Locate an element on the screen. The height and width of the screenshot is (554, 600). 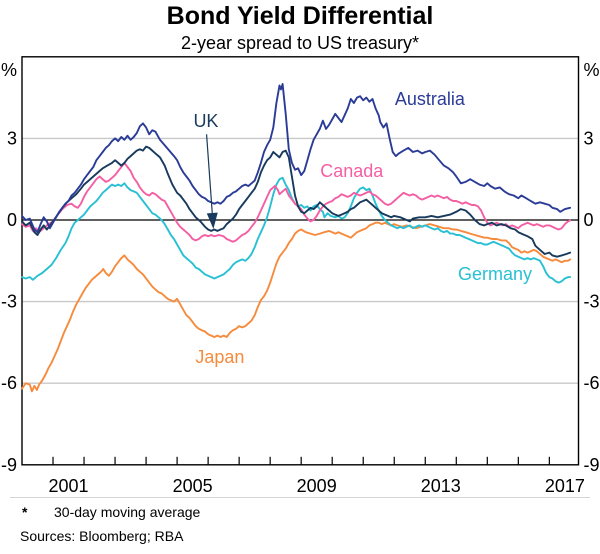
chart-title: Bond Yield Differential is located at coordinates (300, 16).